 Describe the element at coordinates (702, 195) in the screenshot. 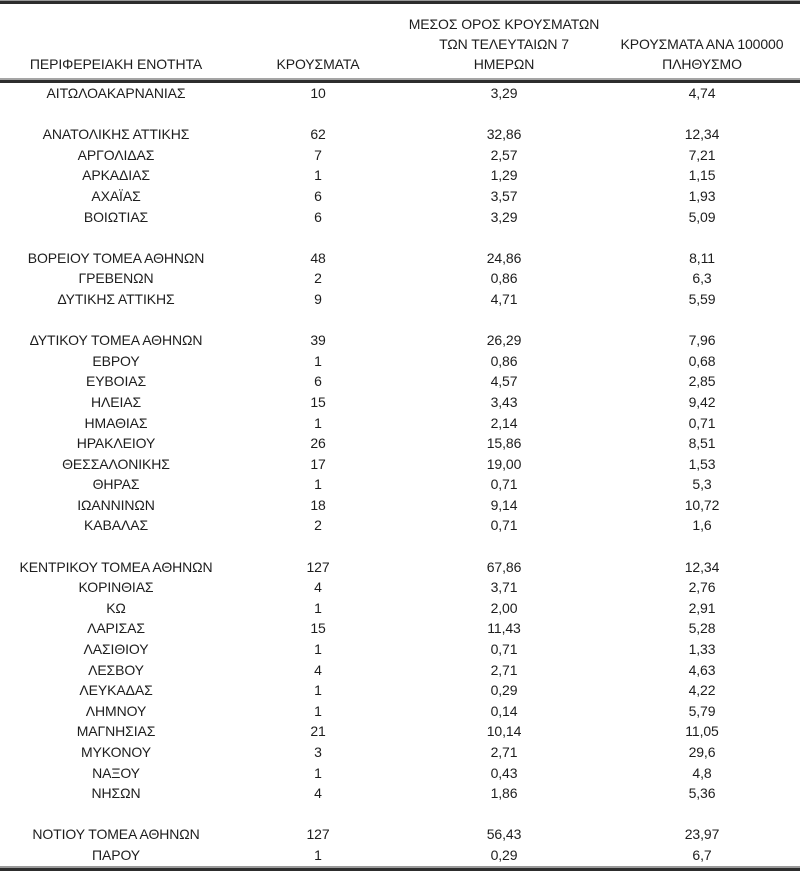

I see `per100k-cell: 1,93` at that location.